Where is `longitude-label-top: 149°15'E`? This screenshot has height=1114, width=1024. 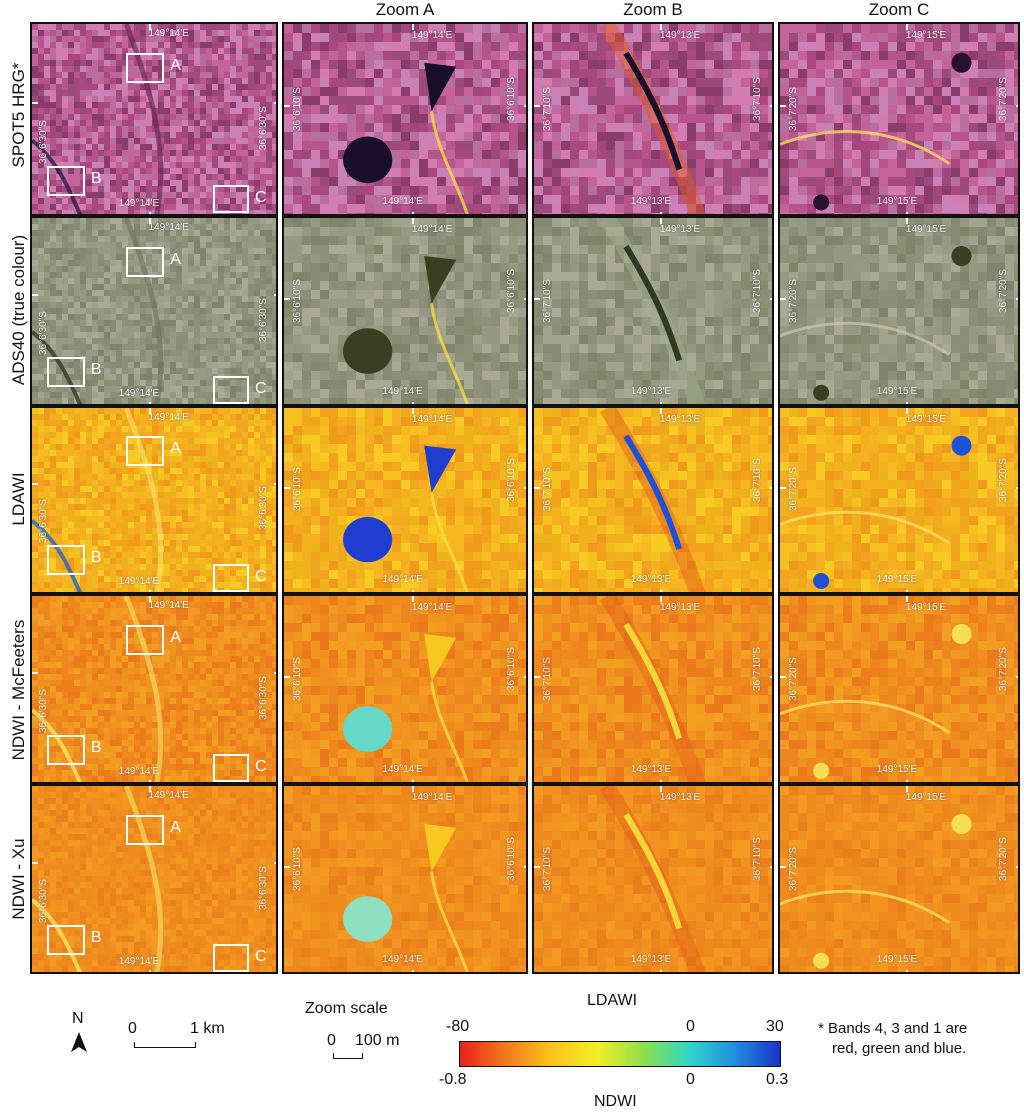
longitude-label-top: 149°15'E is located at coordinates (926, 419).